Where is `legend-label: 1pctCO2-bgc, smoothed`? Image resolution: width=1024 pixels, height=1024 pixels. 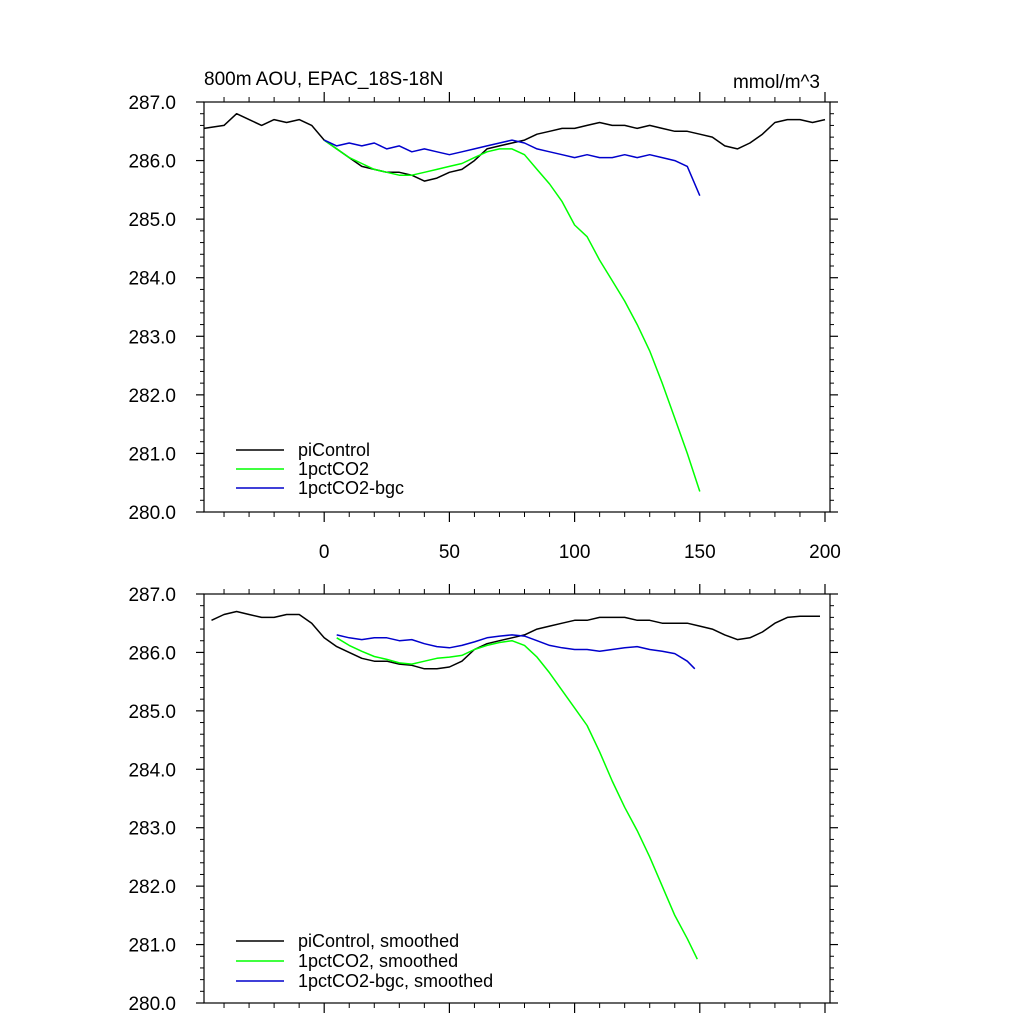
legend-label: 1pctCO2-bgc, smoothed is located at coordinates (395, 981).